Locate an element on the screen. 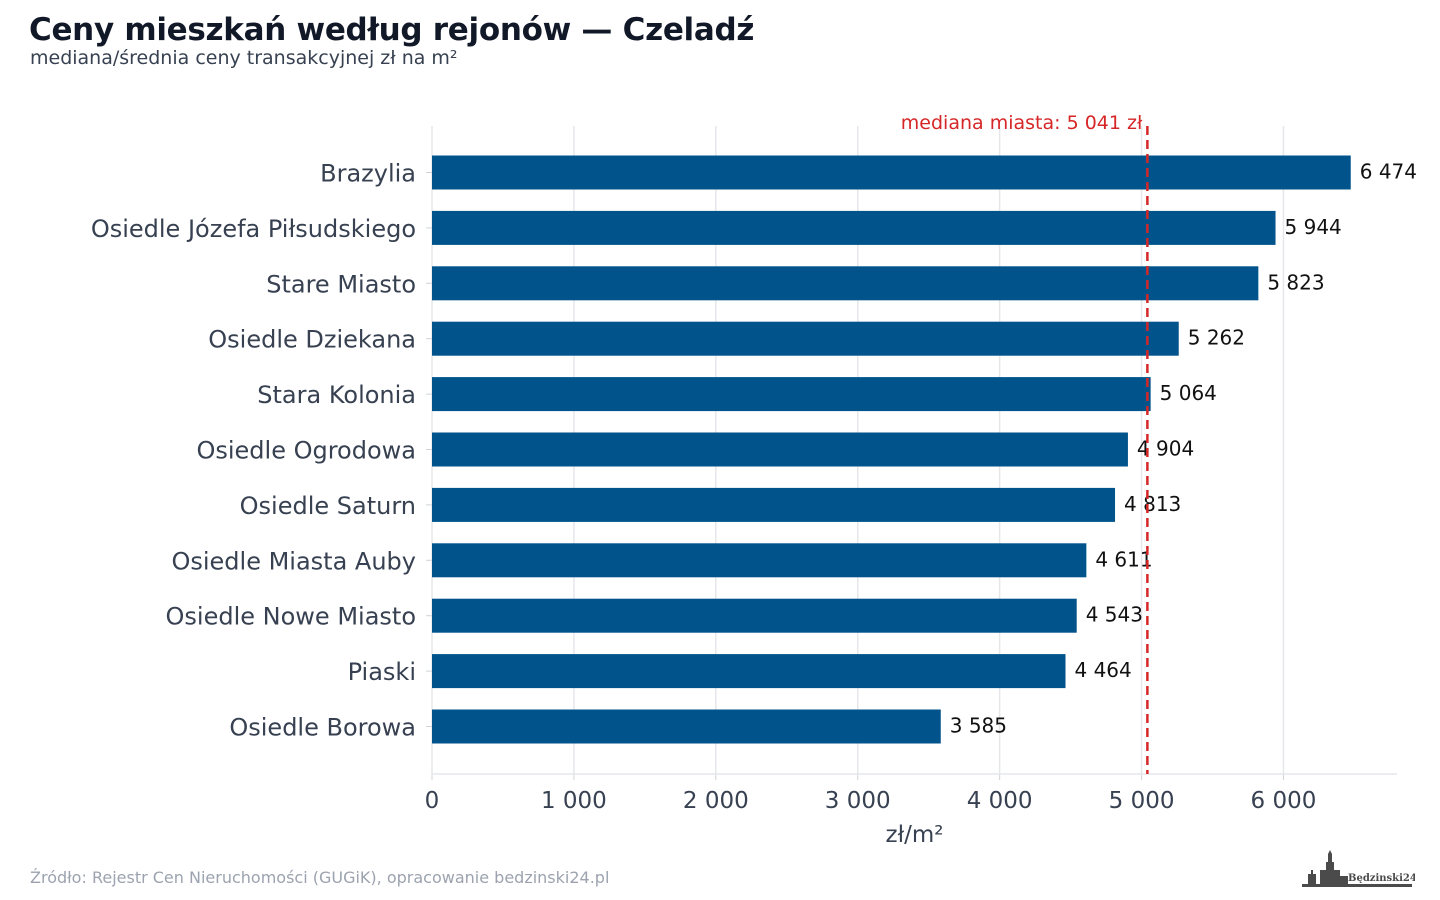 This screenshot has width=1440, height=900. x-tick-label: 3 000 is located at coordinates (858, 801).